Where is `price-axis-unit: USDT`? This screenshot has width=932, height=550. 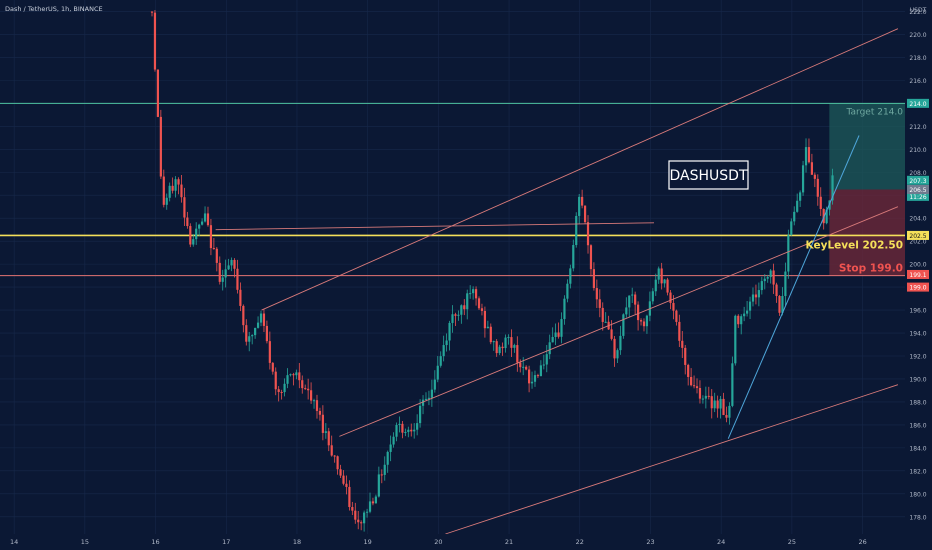
price-axis-unit: USDT is located at coordinates (918, 10).